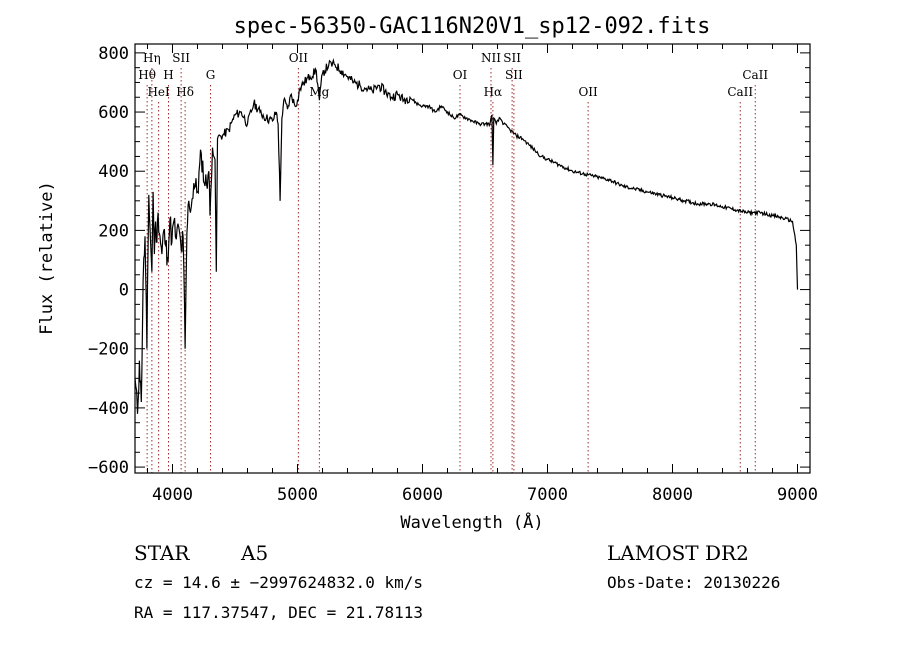 This screenshot has height=649, width=900. I want to click on y-tick-label: 600, so click(113, 113).